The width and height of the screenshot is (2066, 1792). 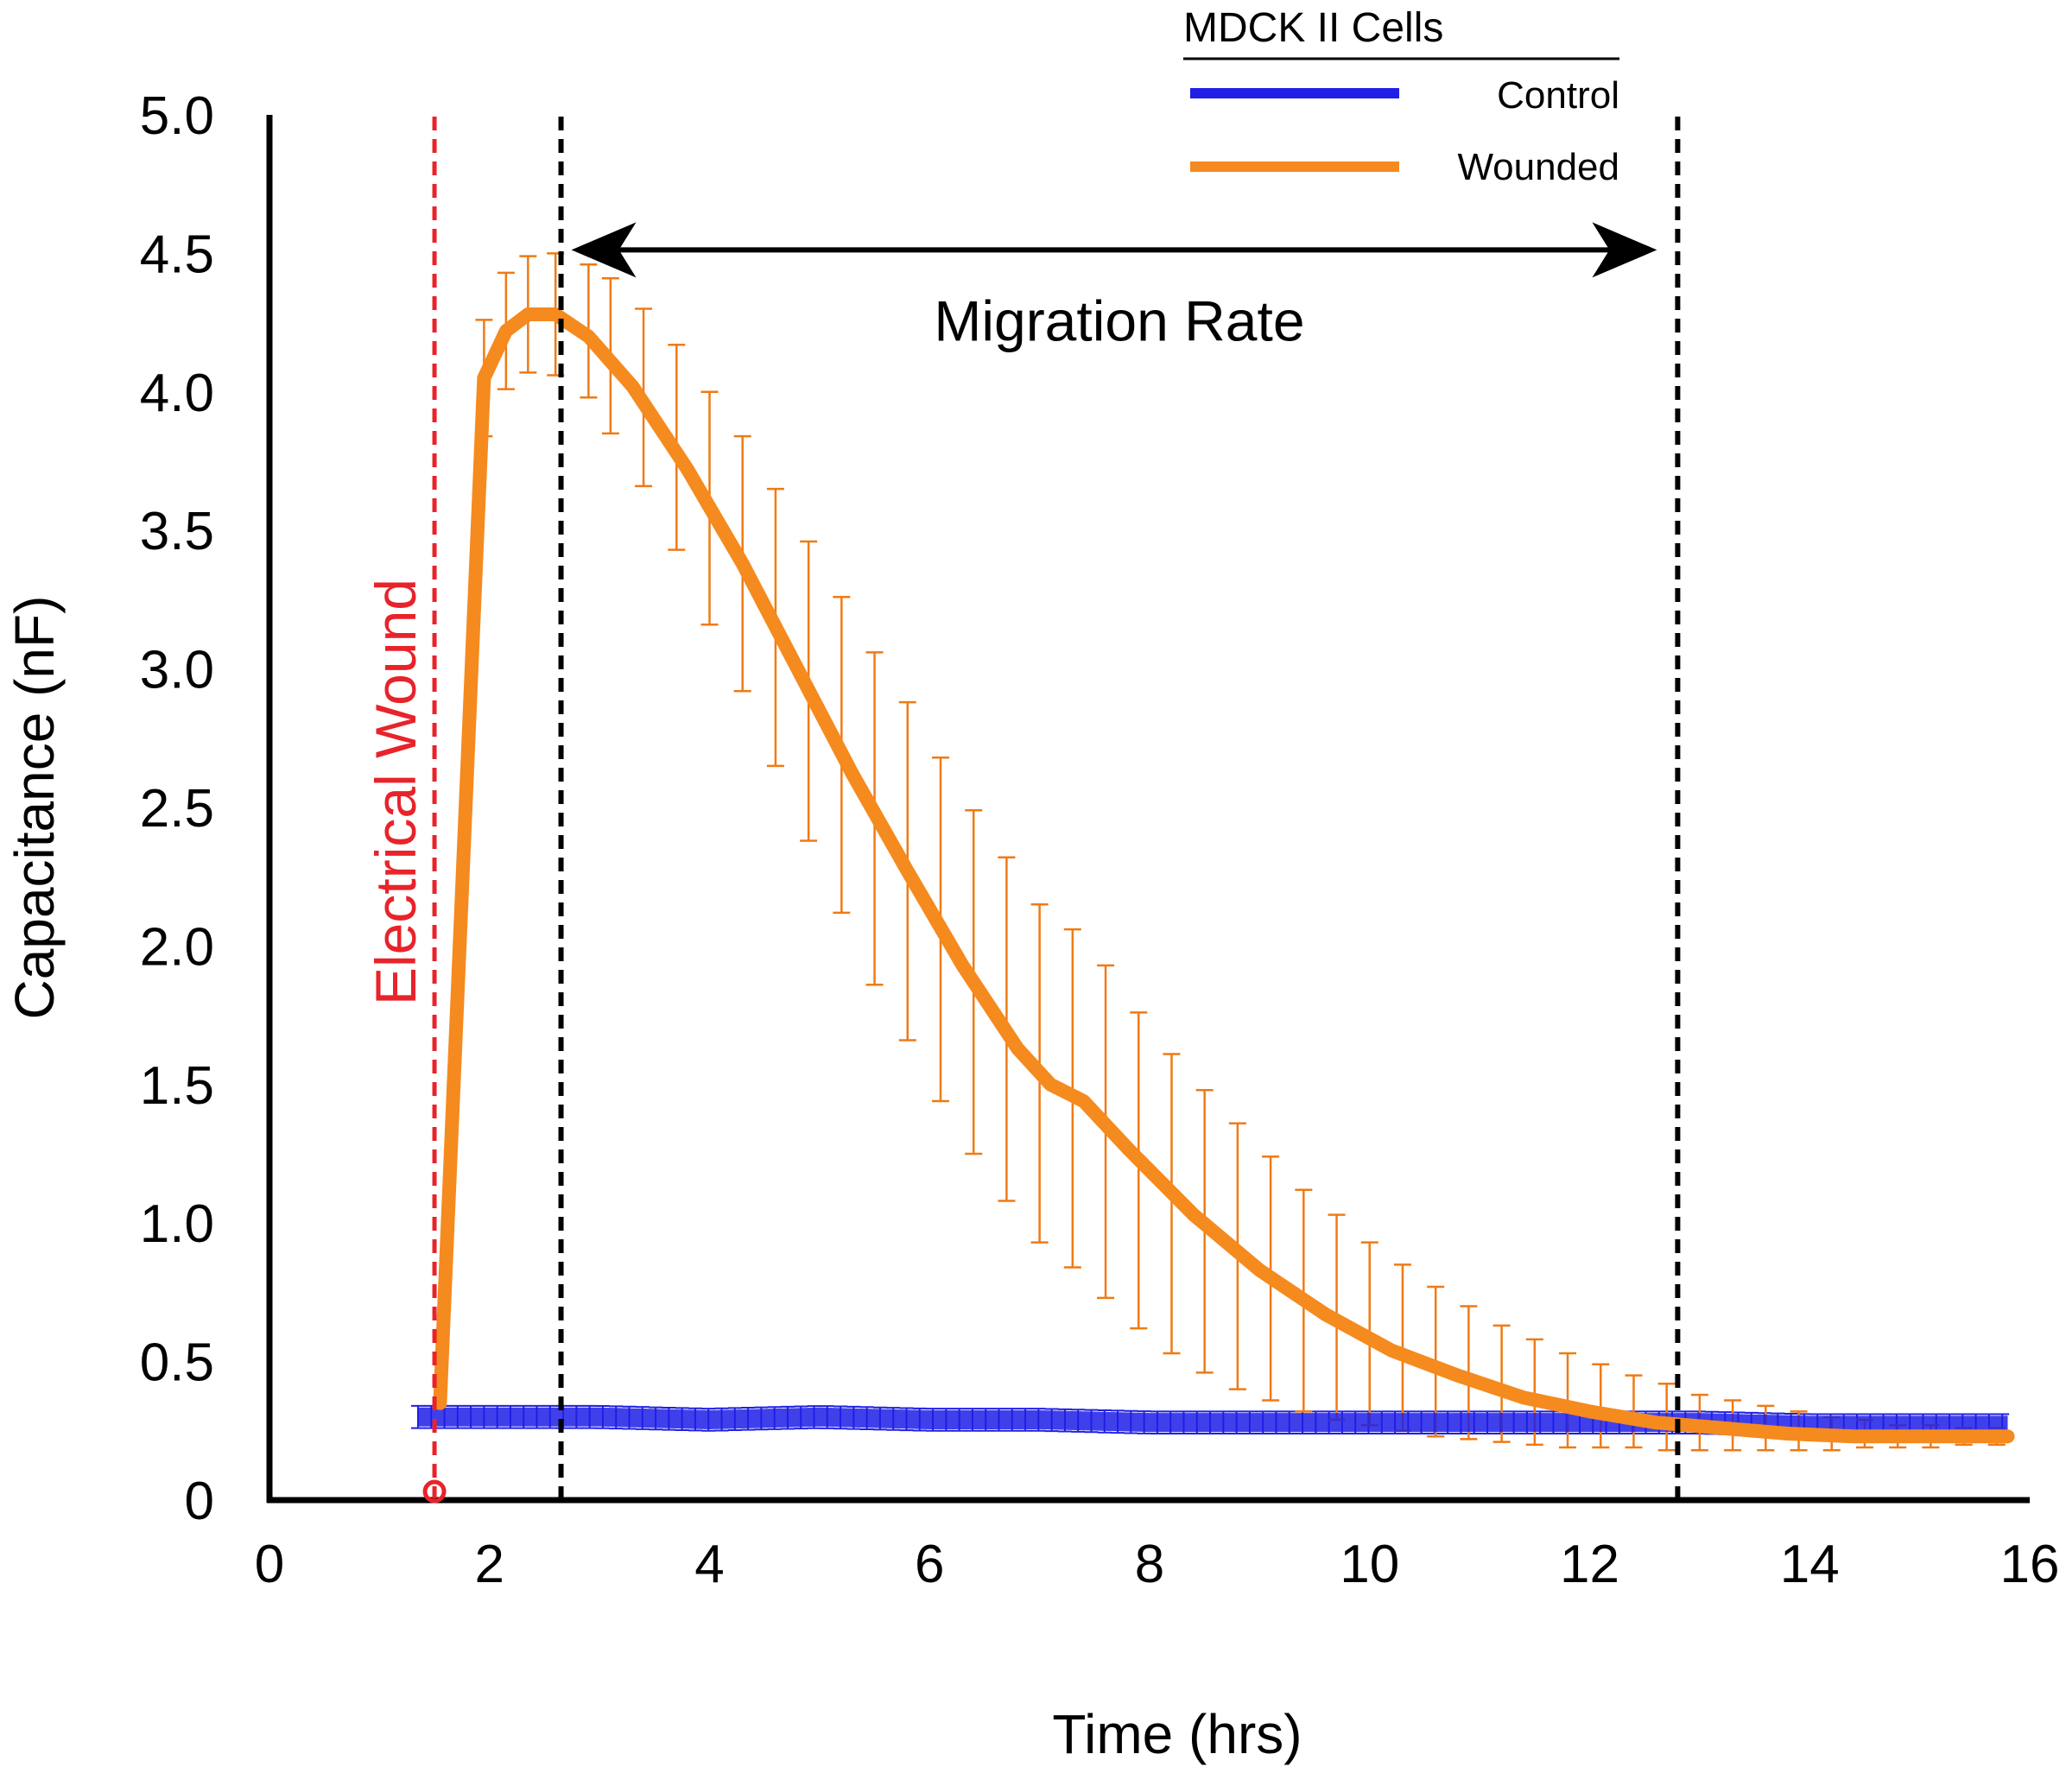 I want to click on y-tick-label: 0.5, so click(x=177, y=1363).